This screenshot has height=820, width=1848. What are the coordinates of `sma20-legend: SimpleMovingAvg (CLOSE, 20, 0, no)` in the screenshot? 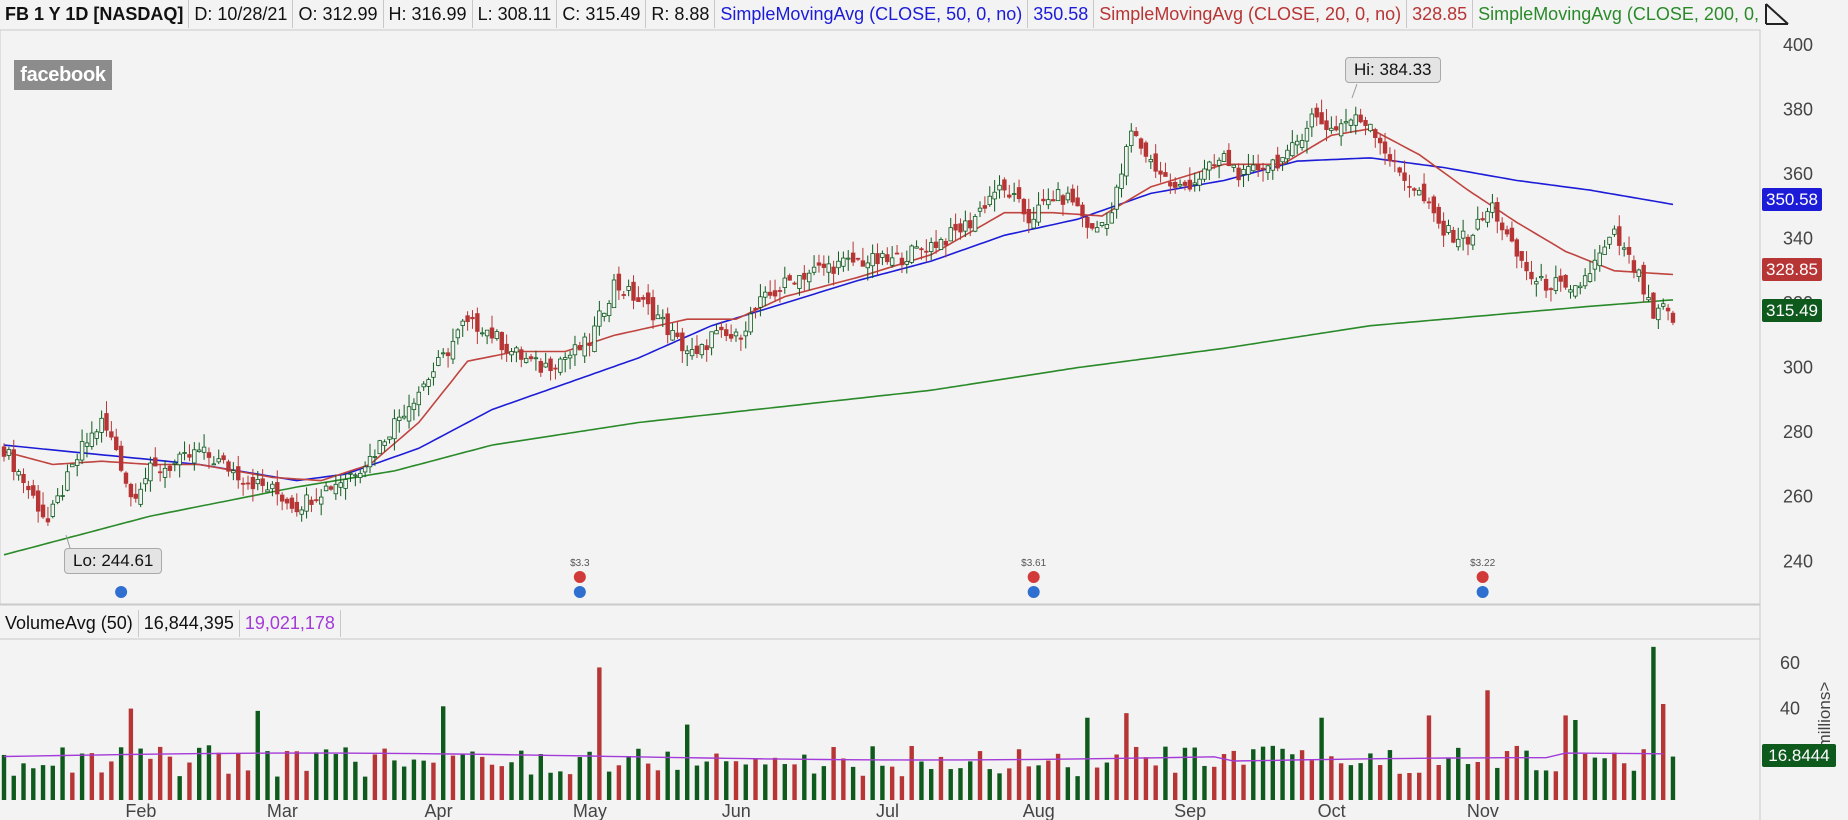 It's located at (1251, 14).